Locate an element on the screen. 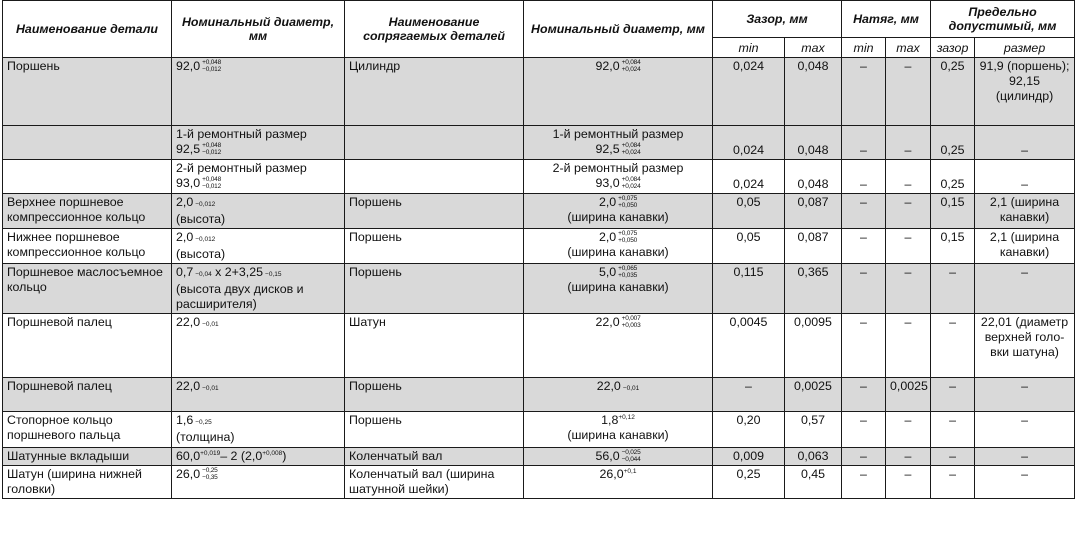  cell-clearance-min: 0,20 is located at coordinates (748, 429).